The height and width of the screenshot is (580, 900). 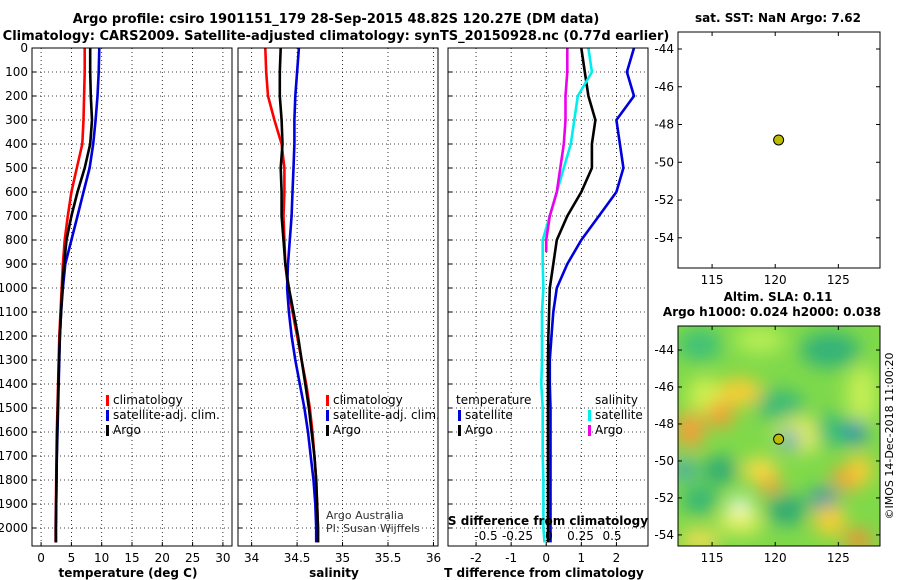 What do you see at coordinates (72, 558) in the screenshot?
I see `x-tick-label: 5` at bounding box center [72, 558].